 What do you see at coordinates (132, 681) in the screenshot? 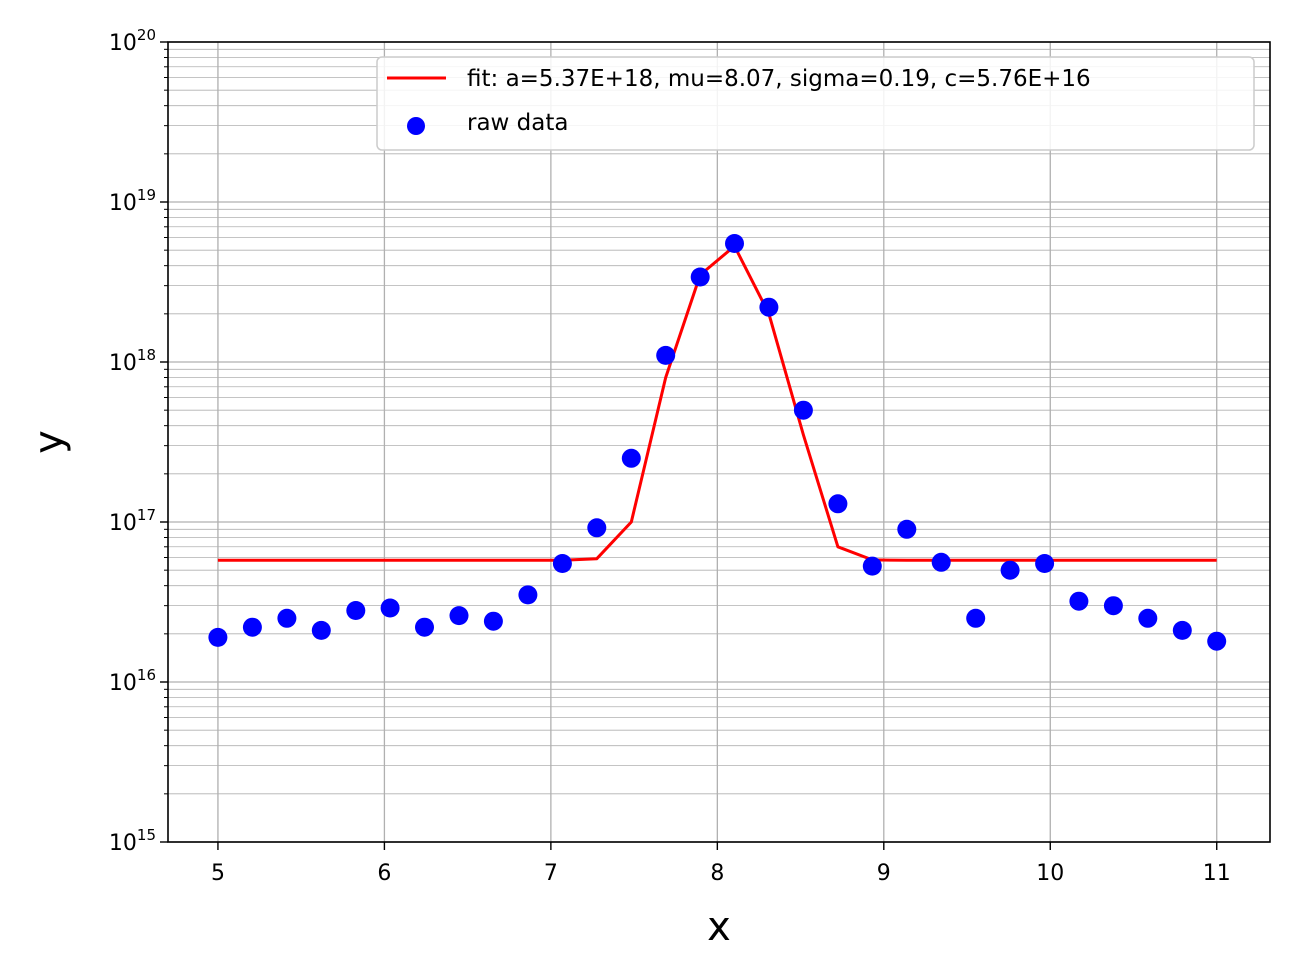
I see `y-tick-label: 1016` at bounding box center [132, 681].